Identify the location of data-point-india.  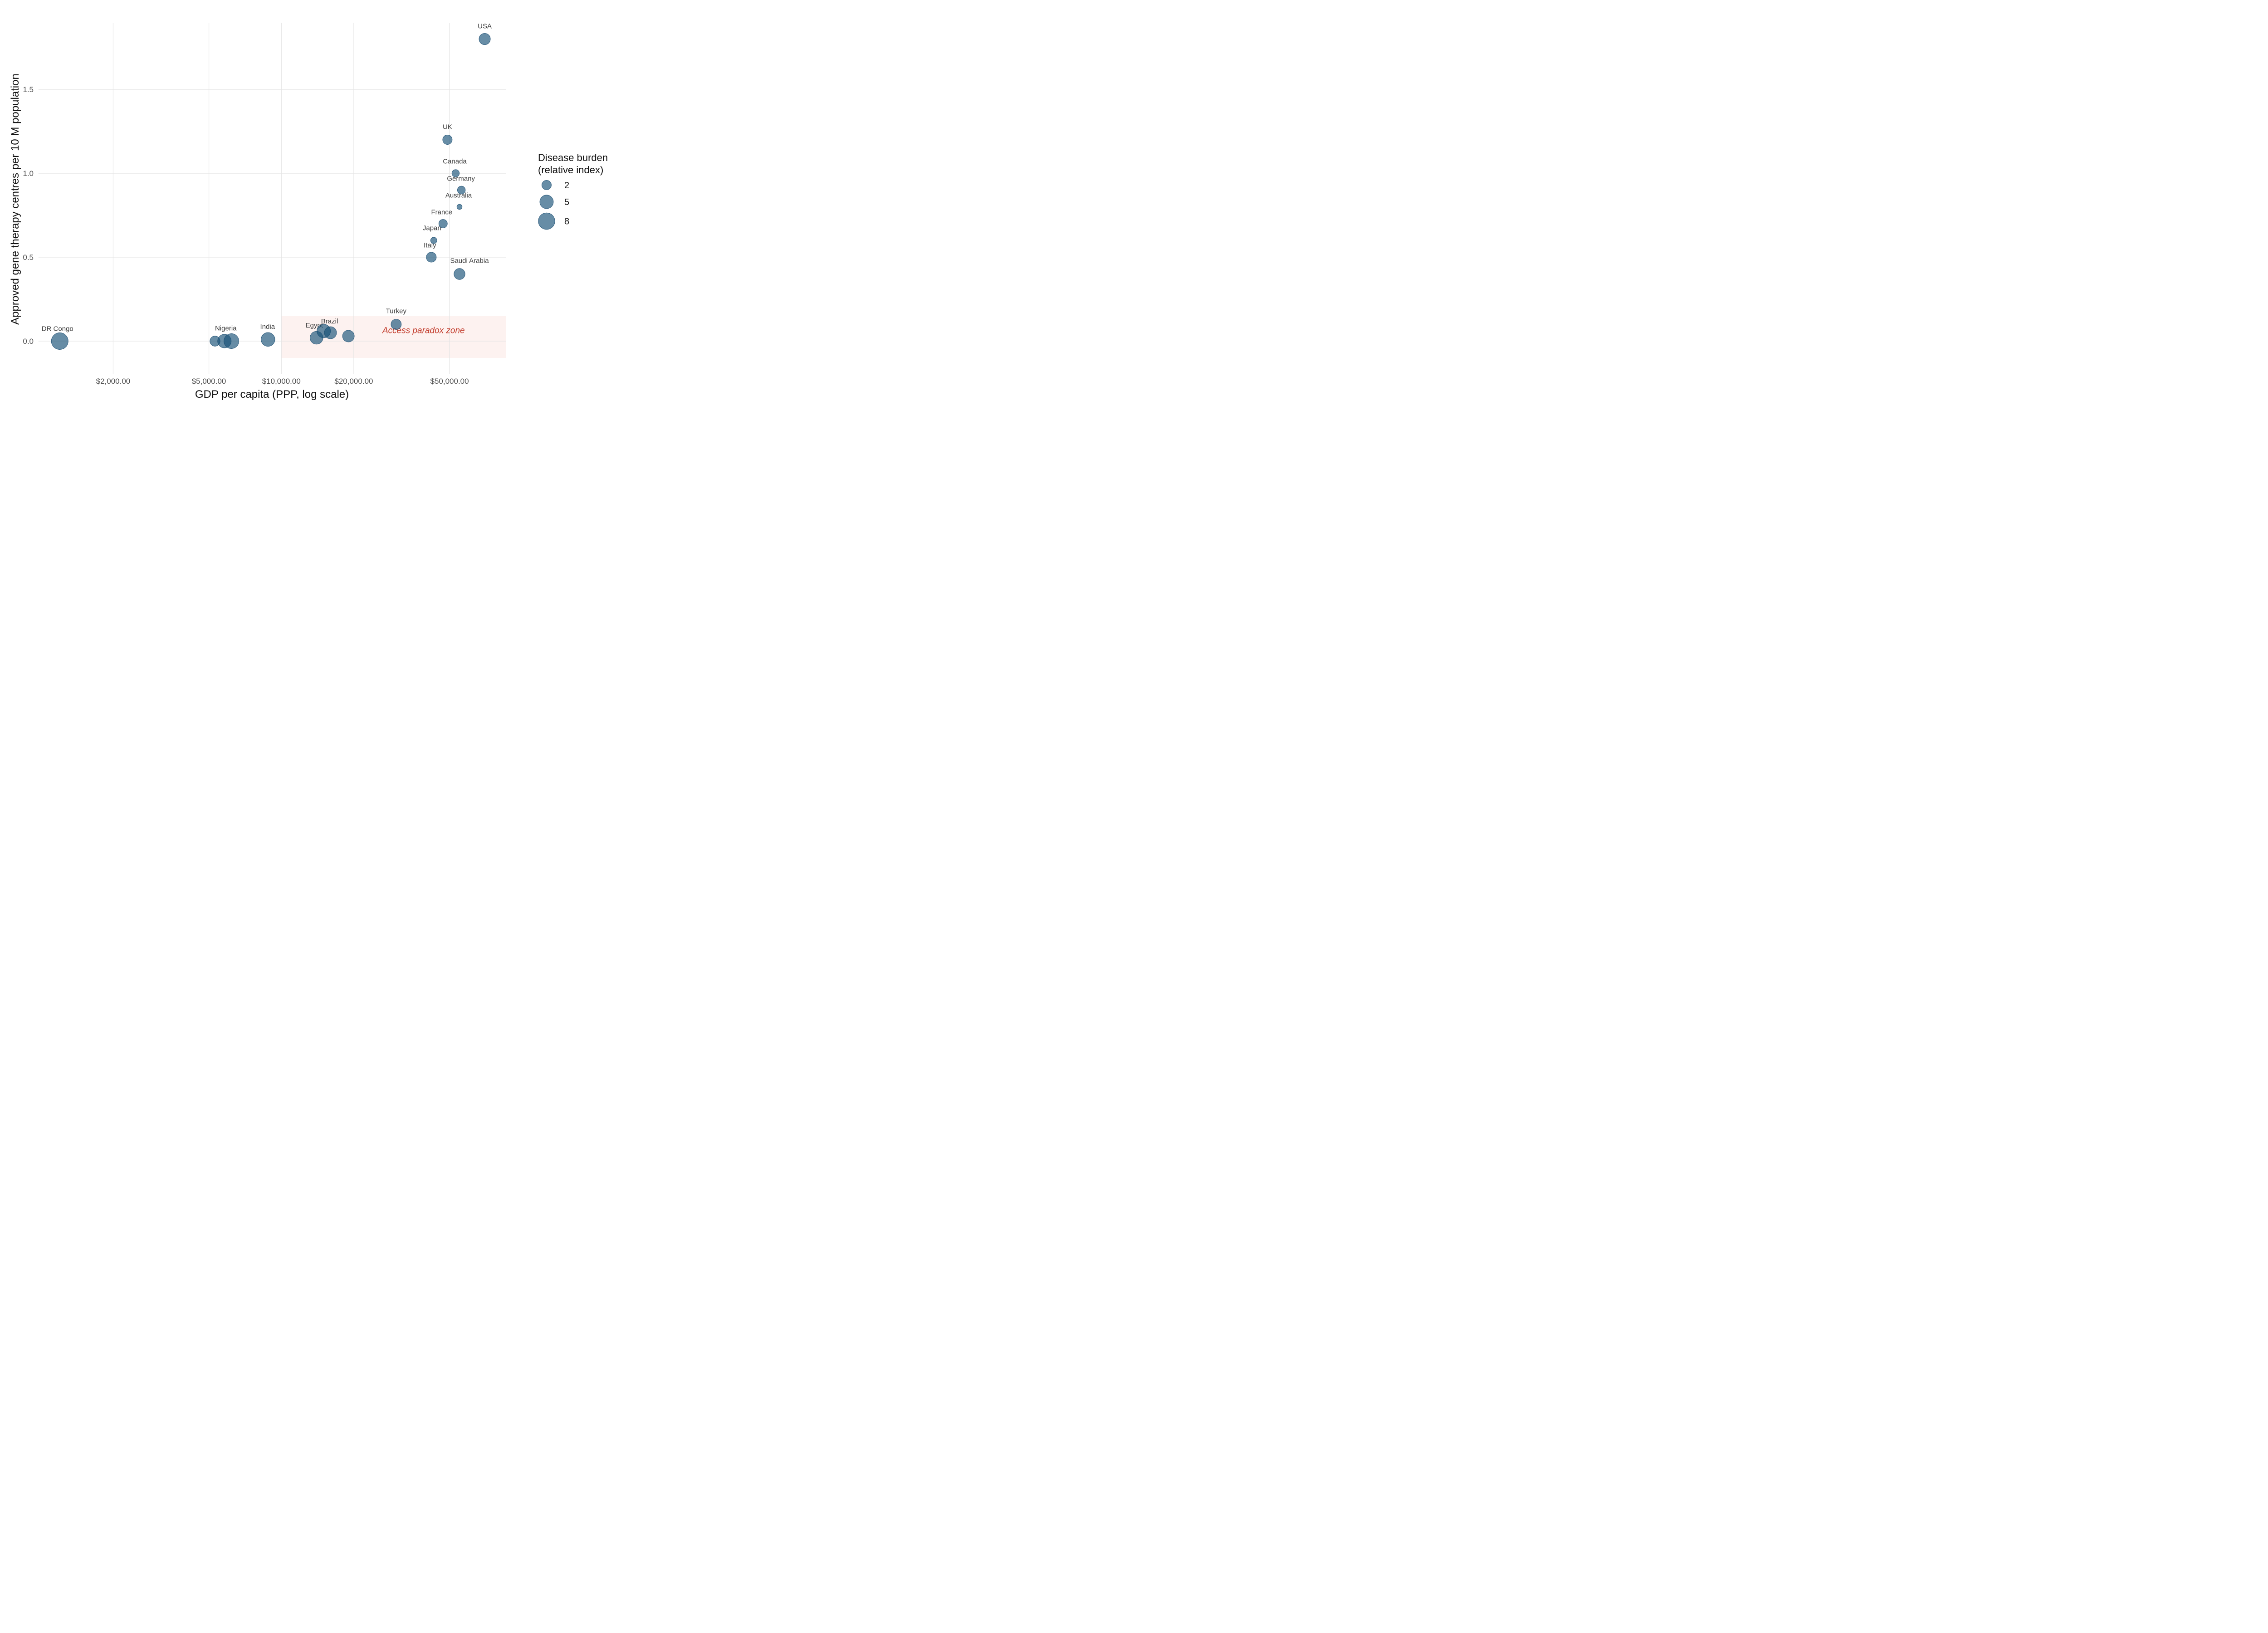
(268, 339).